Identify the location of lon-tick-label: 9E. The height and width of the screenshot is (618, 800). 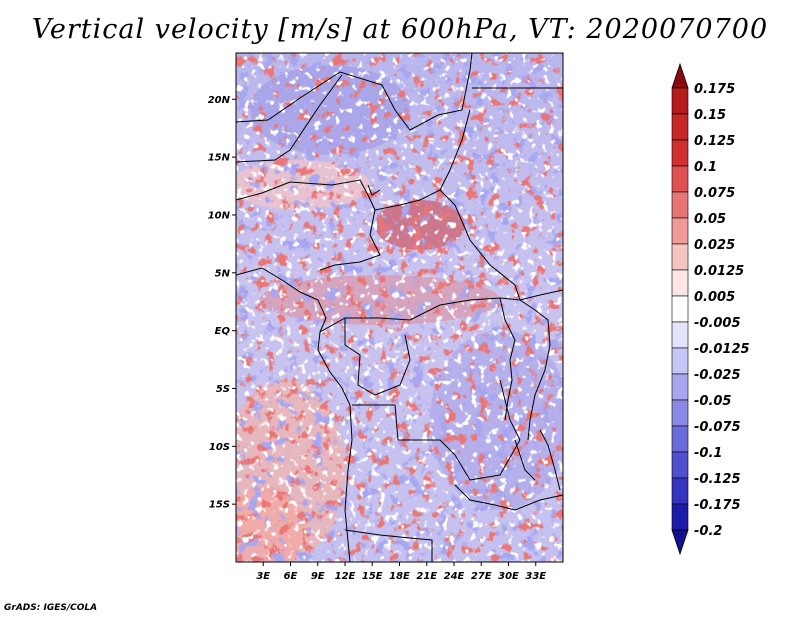
(318, 576).